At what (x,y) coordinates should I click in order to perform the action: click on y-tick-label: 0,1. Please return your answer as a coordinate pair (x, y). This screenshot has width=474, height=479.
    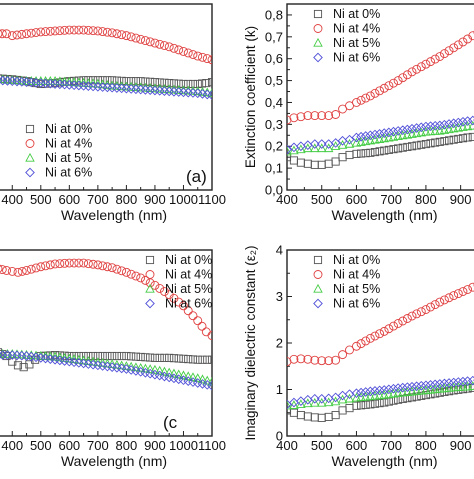
    Looking at the image, I should click on (274, 168).